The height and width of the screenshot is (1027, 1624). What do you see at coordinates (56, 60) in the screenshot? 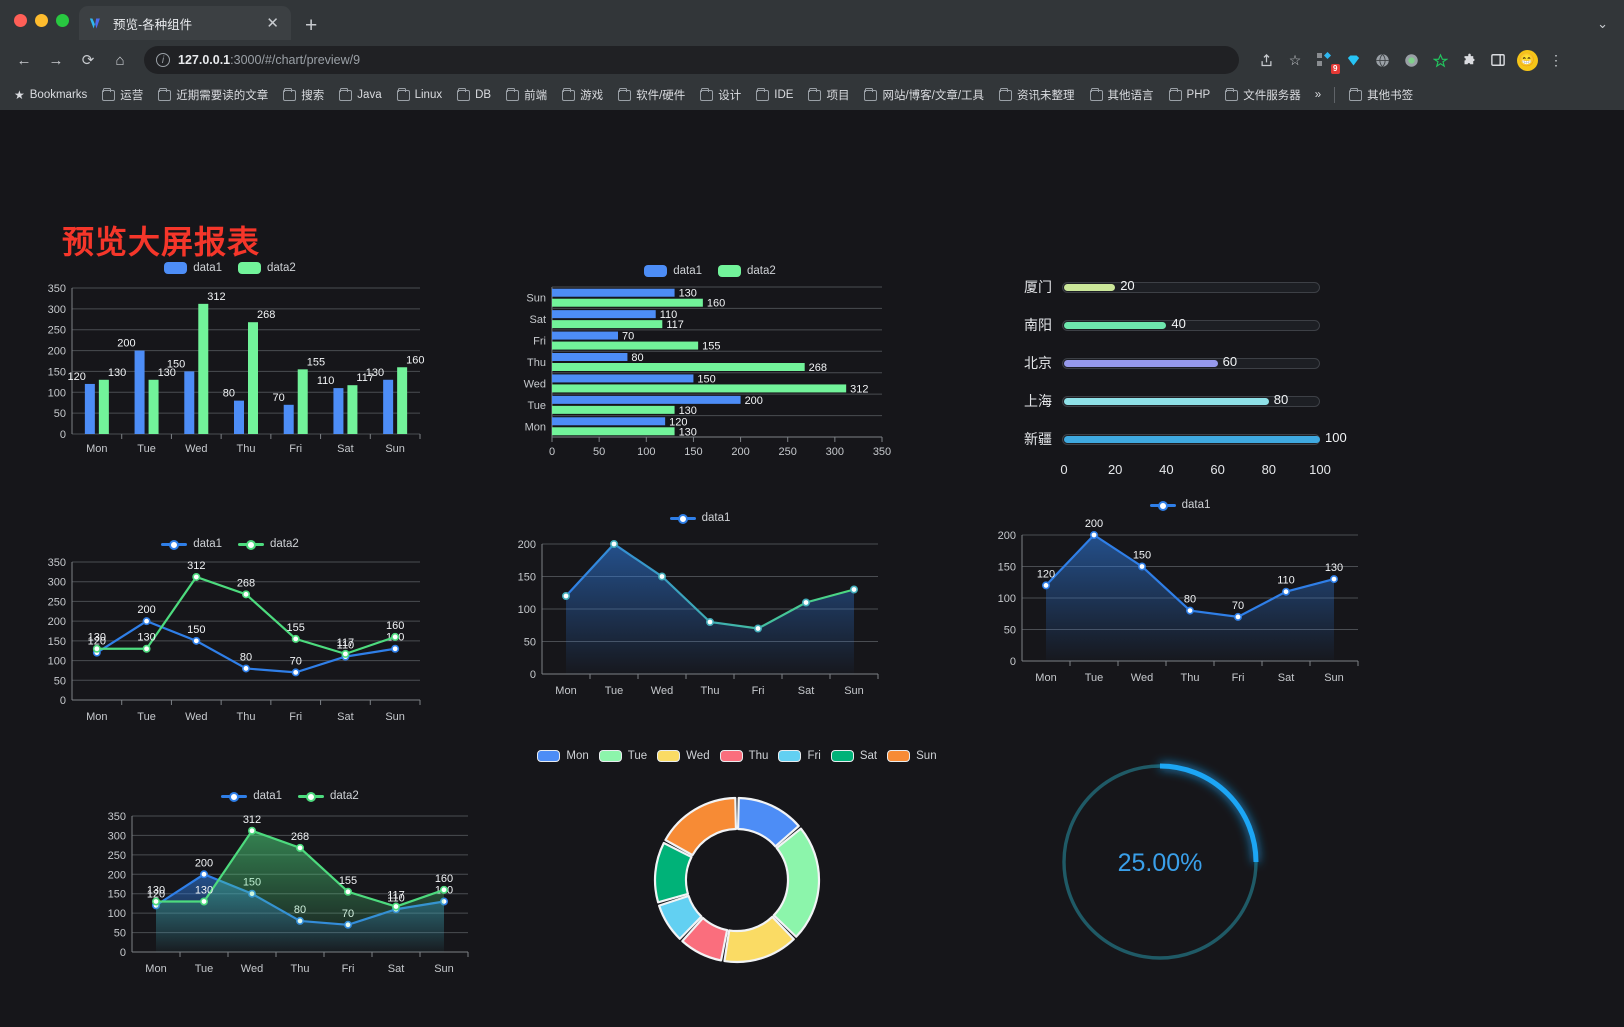
I see `forward-button: →` at bounding box center [56, 60].